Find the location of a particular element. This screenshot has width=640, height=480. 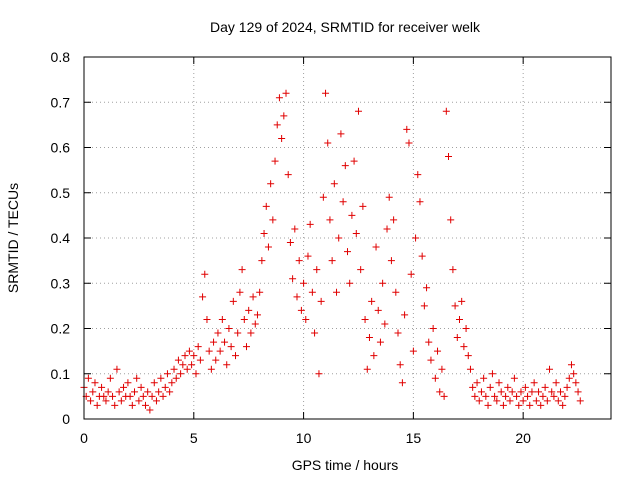

x-tick-label: 5 is located at coordinates (194, 438).